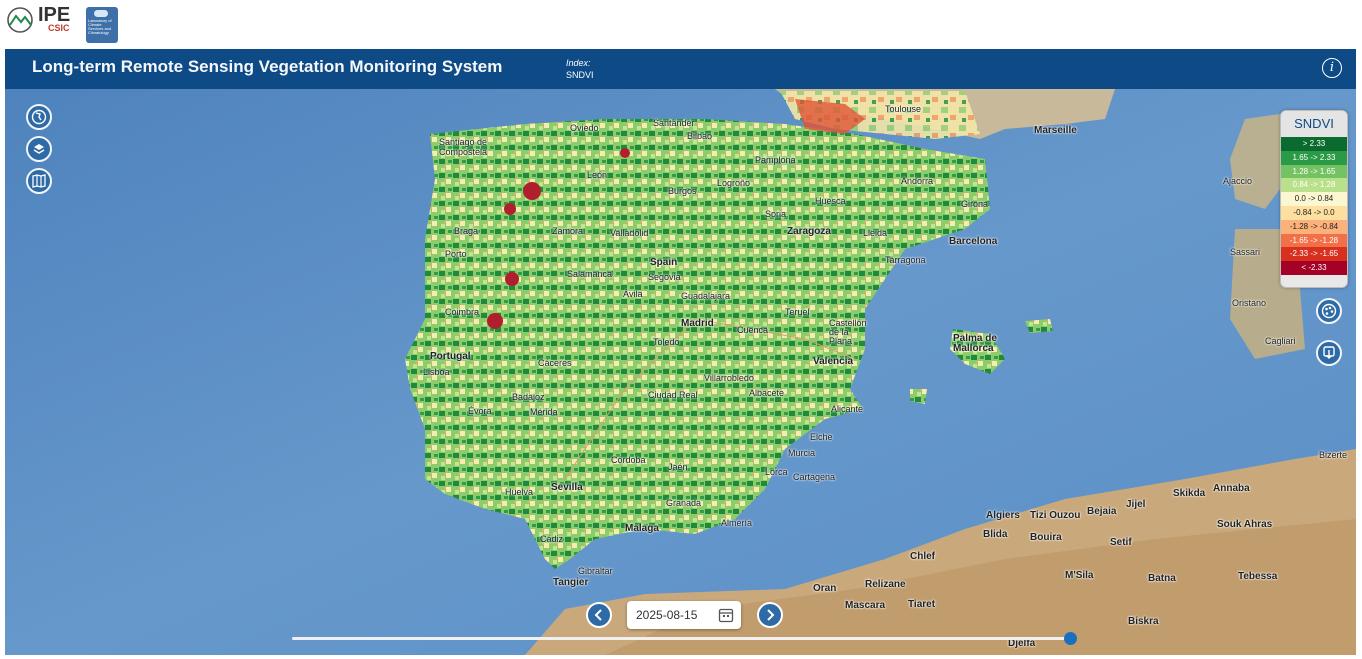 The height and width of the screenshot is (659, 1362). What do you see at coordinates (633, 294) in the screenshot?
I see `map-label-avila: Ávila` at bounding box center [633, 294].